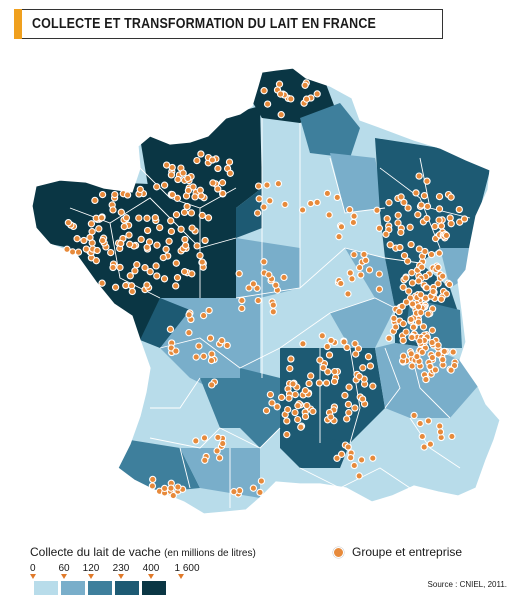  Describe the element at coordinates (467, 584) in the screenshot. I see `source-note: Source : CNIEL, 2011.` at that location.